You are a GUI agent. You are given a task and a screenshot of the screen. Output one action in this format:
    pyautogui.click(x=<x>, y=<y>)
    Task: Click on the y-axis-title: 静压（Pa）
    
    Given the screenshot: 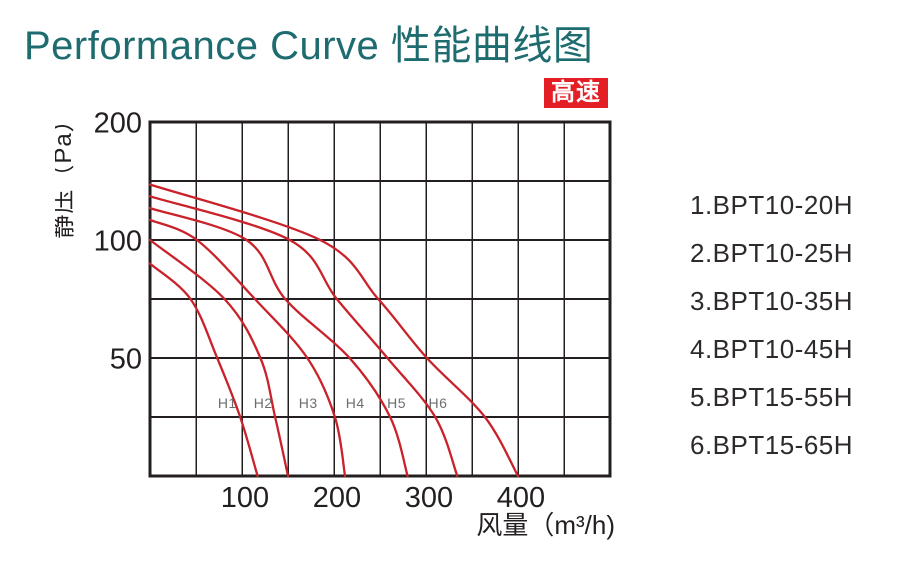 What is the action you would take?
    pyautogui.click(x=66, y=172)
    